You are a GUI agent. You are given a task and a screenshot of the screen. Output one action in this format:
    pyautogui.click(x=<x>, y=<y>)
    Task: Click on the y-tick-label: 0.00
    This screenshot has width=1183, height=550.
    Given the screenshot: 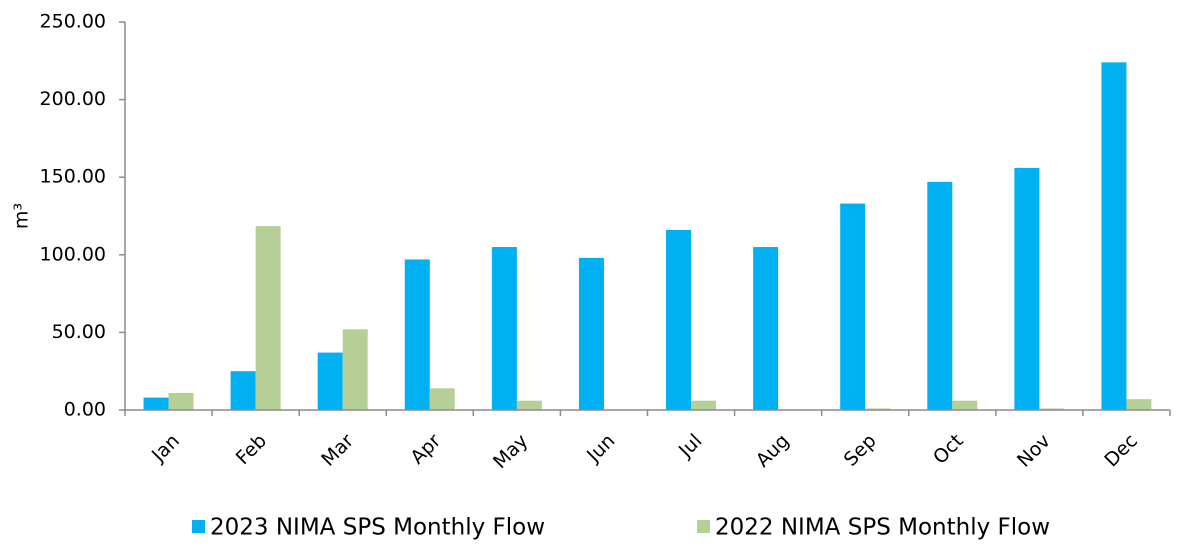 What is the action you would take?
    pyautogui.click(x=85, y=410)
    